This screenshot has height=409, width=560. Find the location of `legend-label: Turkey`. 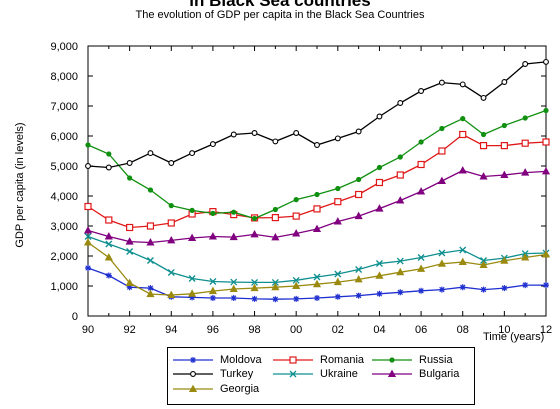

legend-label: Turkey is located at coordinates (237, 373).